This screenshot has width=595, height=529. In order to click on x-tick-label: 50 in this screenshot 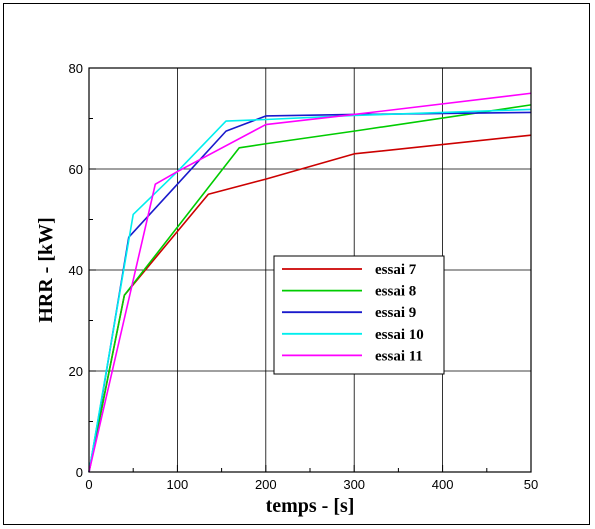, I will do `click(531, 484)`.